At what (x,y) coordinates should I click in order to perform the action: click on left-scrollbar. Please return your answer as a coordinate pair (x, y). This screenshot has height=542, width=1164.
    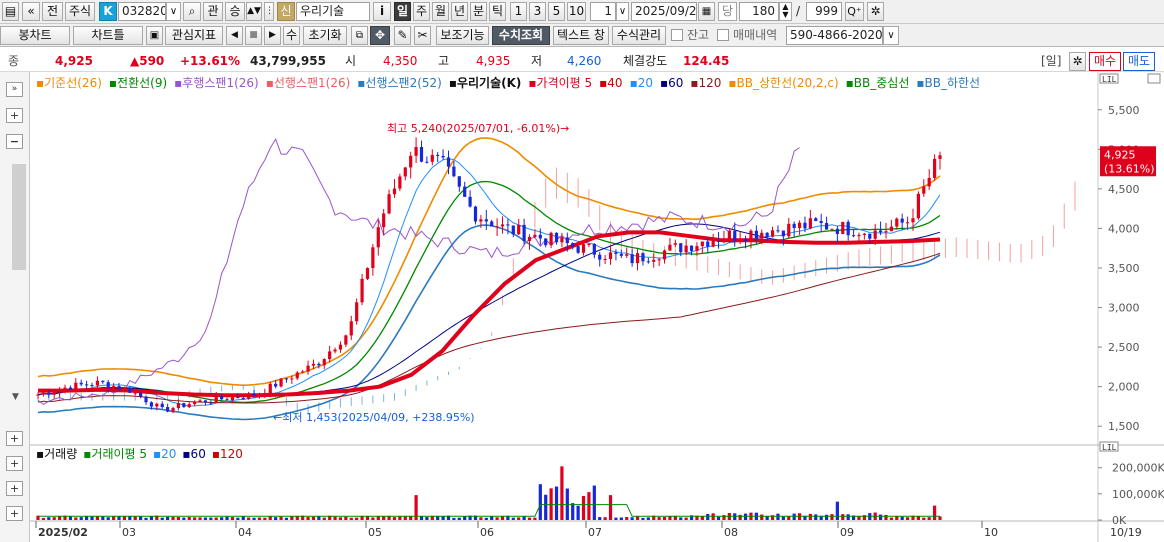
    Looking at the image, I should click on (19, 217).